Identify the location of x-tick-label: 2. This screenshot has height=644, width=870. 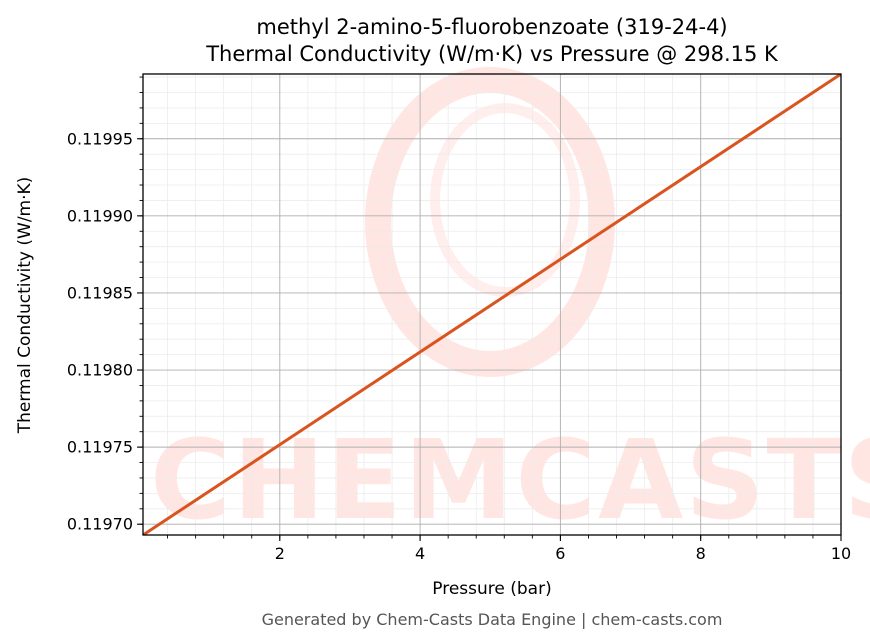
(280, 553).